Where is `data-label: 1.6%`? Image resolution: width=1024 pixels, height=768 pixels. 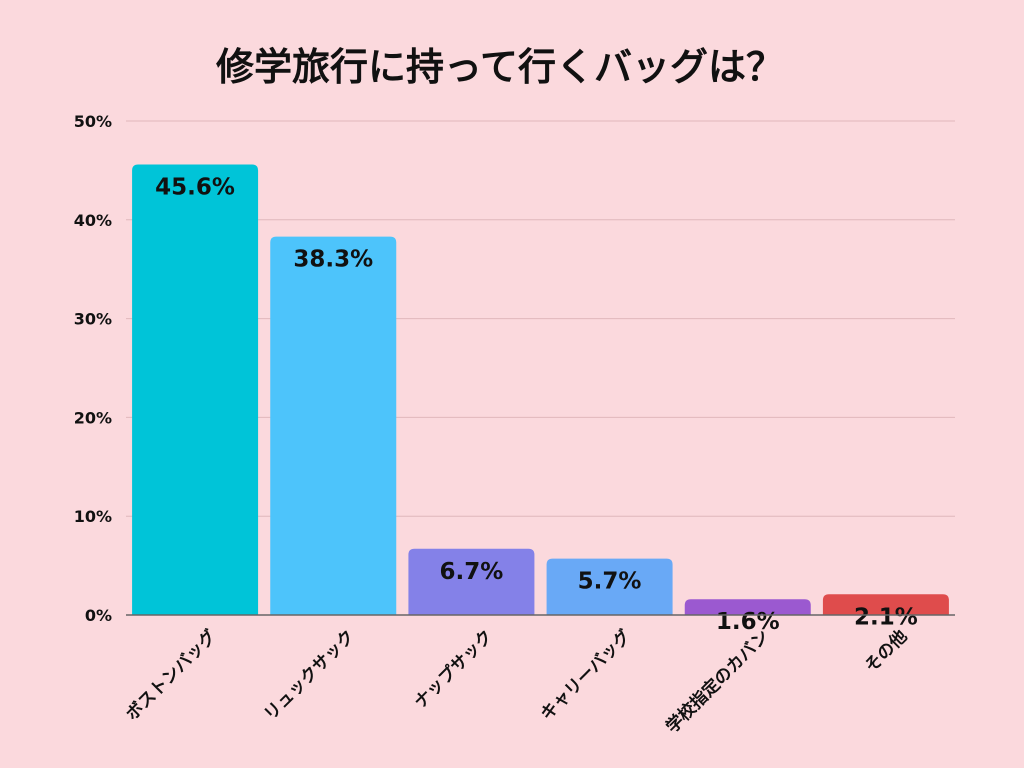 data-label: 1.6% is located at coordinates (748, 622).